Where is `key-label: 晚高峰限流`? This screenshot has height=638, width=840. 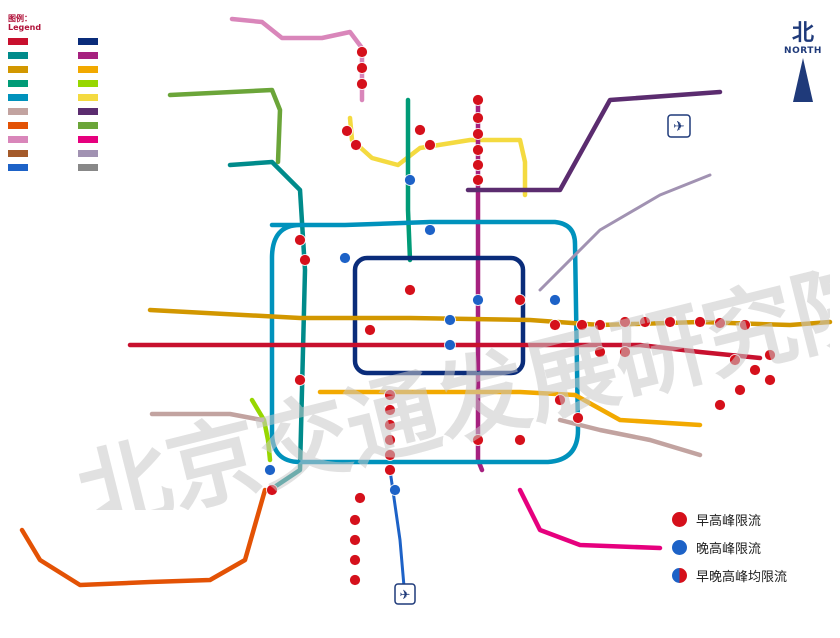 key-label: 晚高峰限流 is located at coordinates (729, 549).